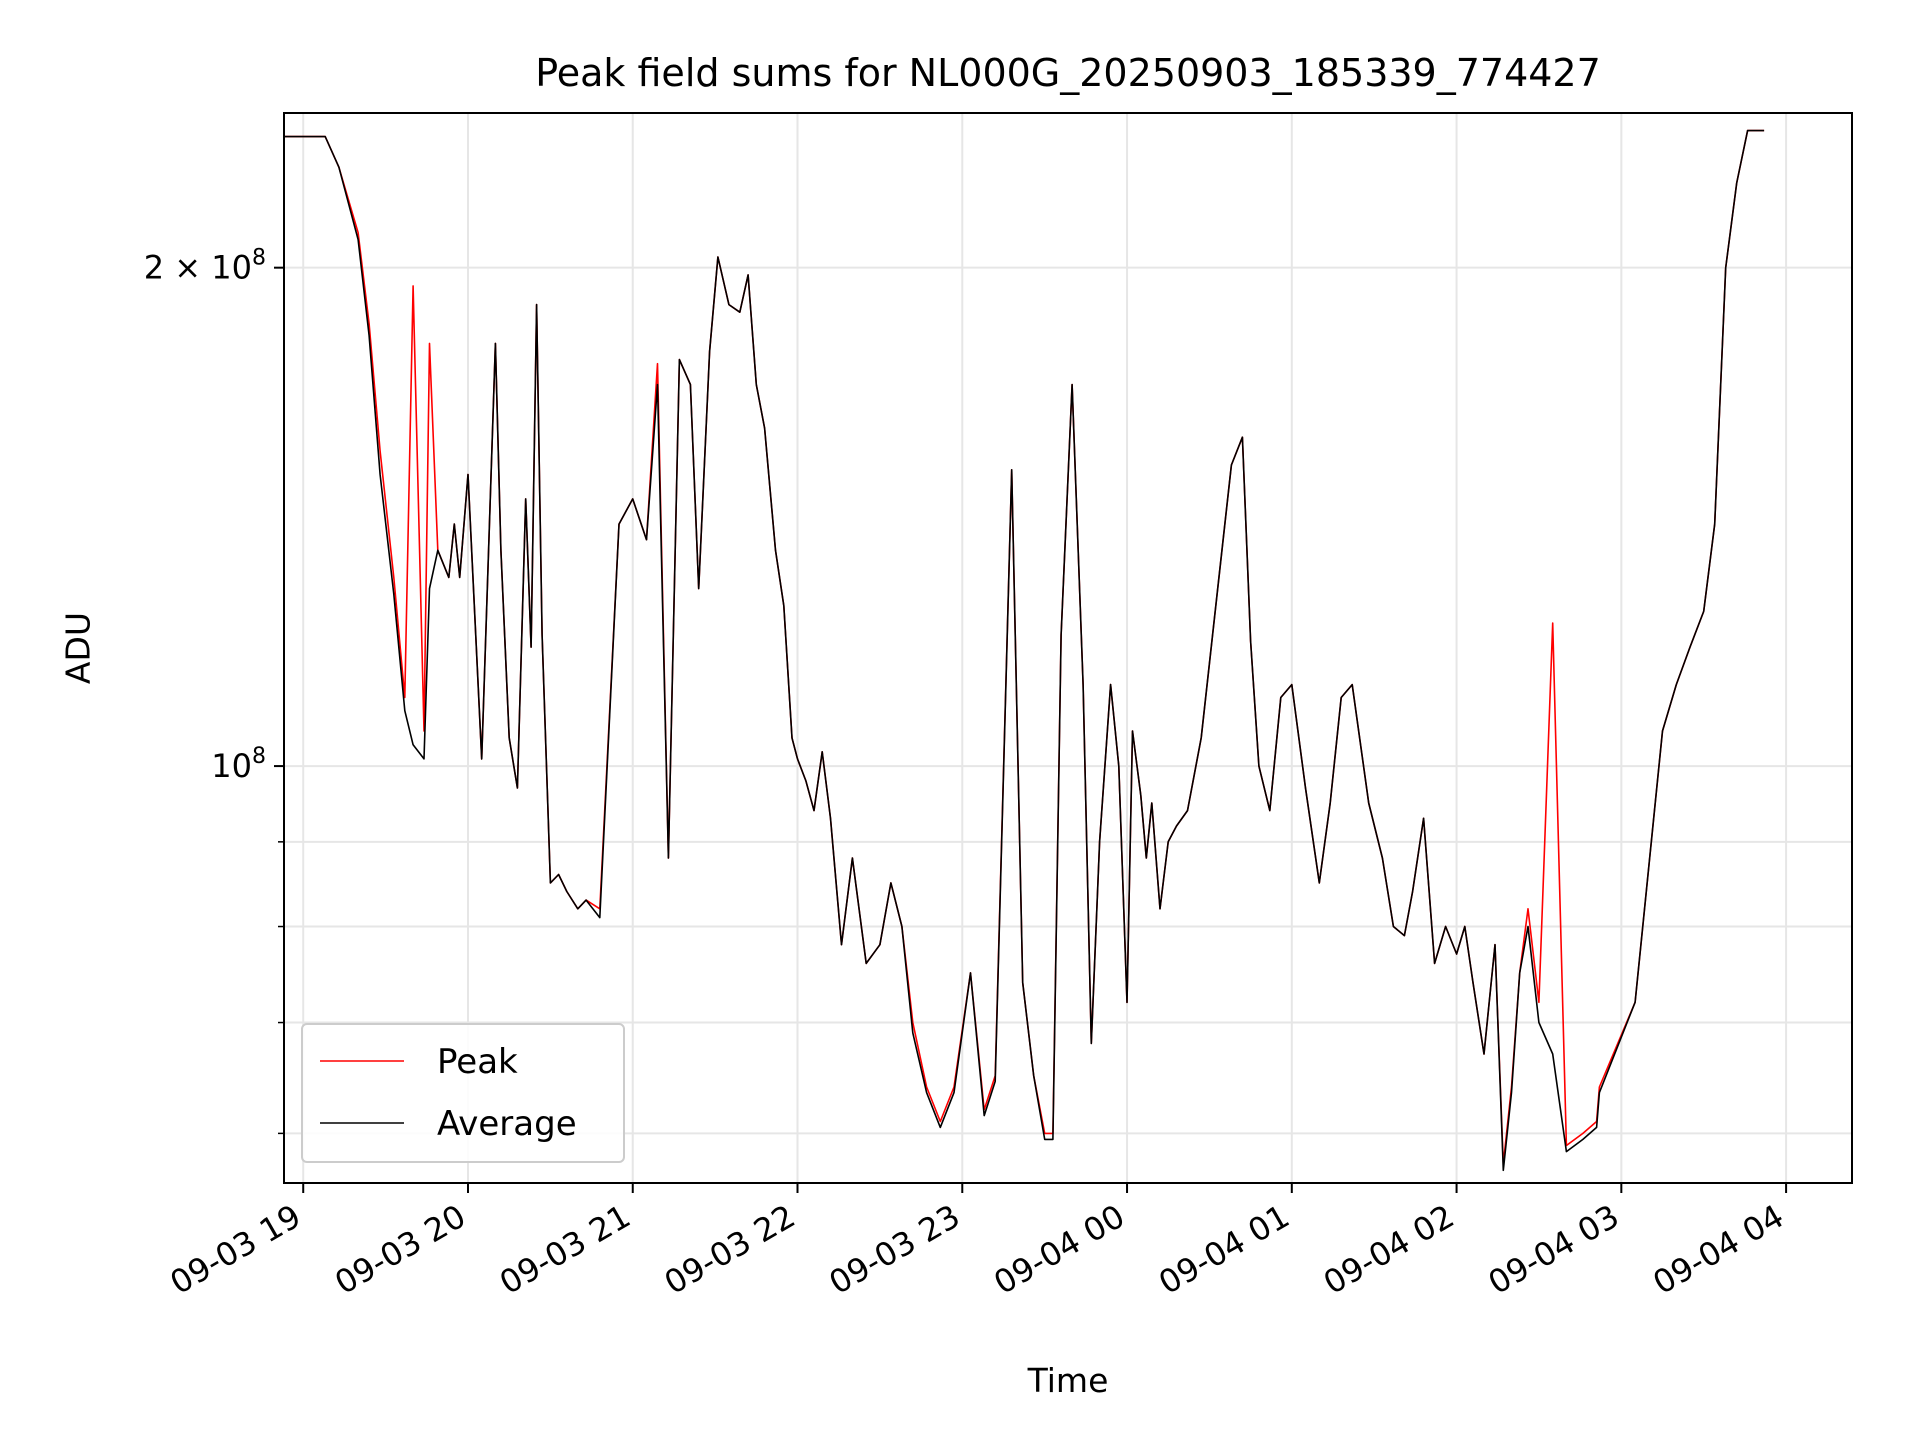  Describe the element at coordinates (400, 1249) in the screenshot. I see `x-tick-label: 09-03 20` at that location.